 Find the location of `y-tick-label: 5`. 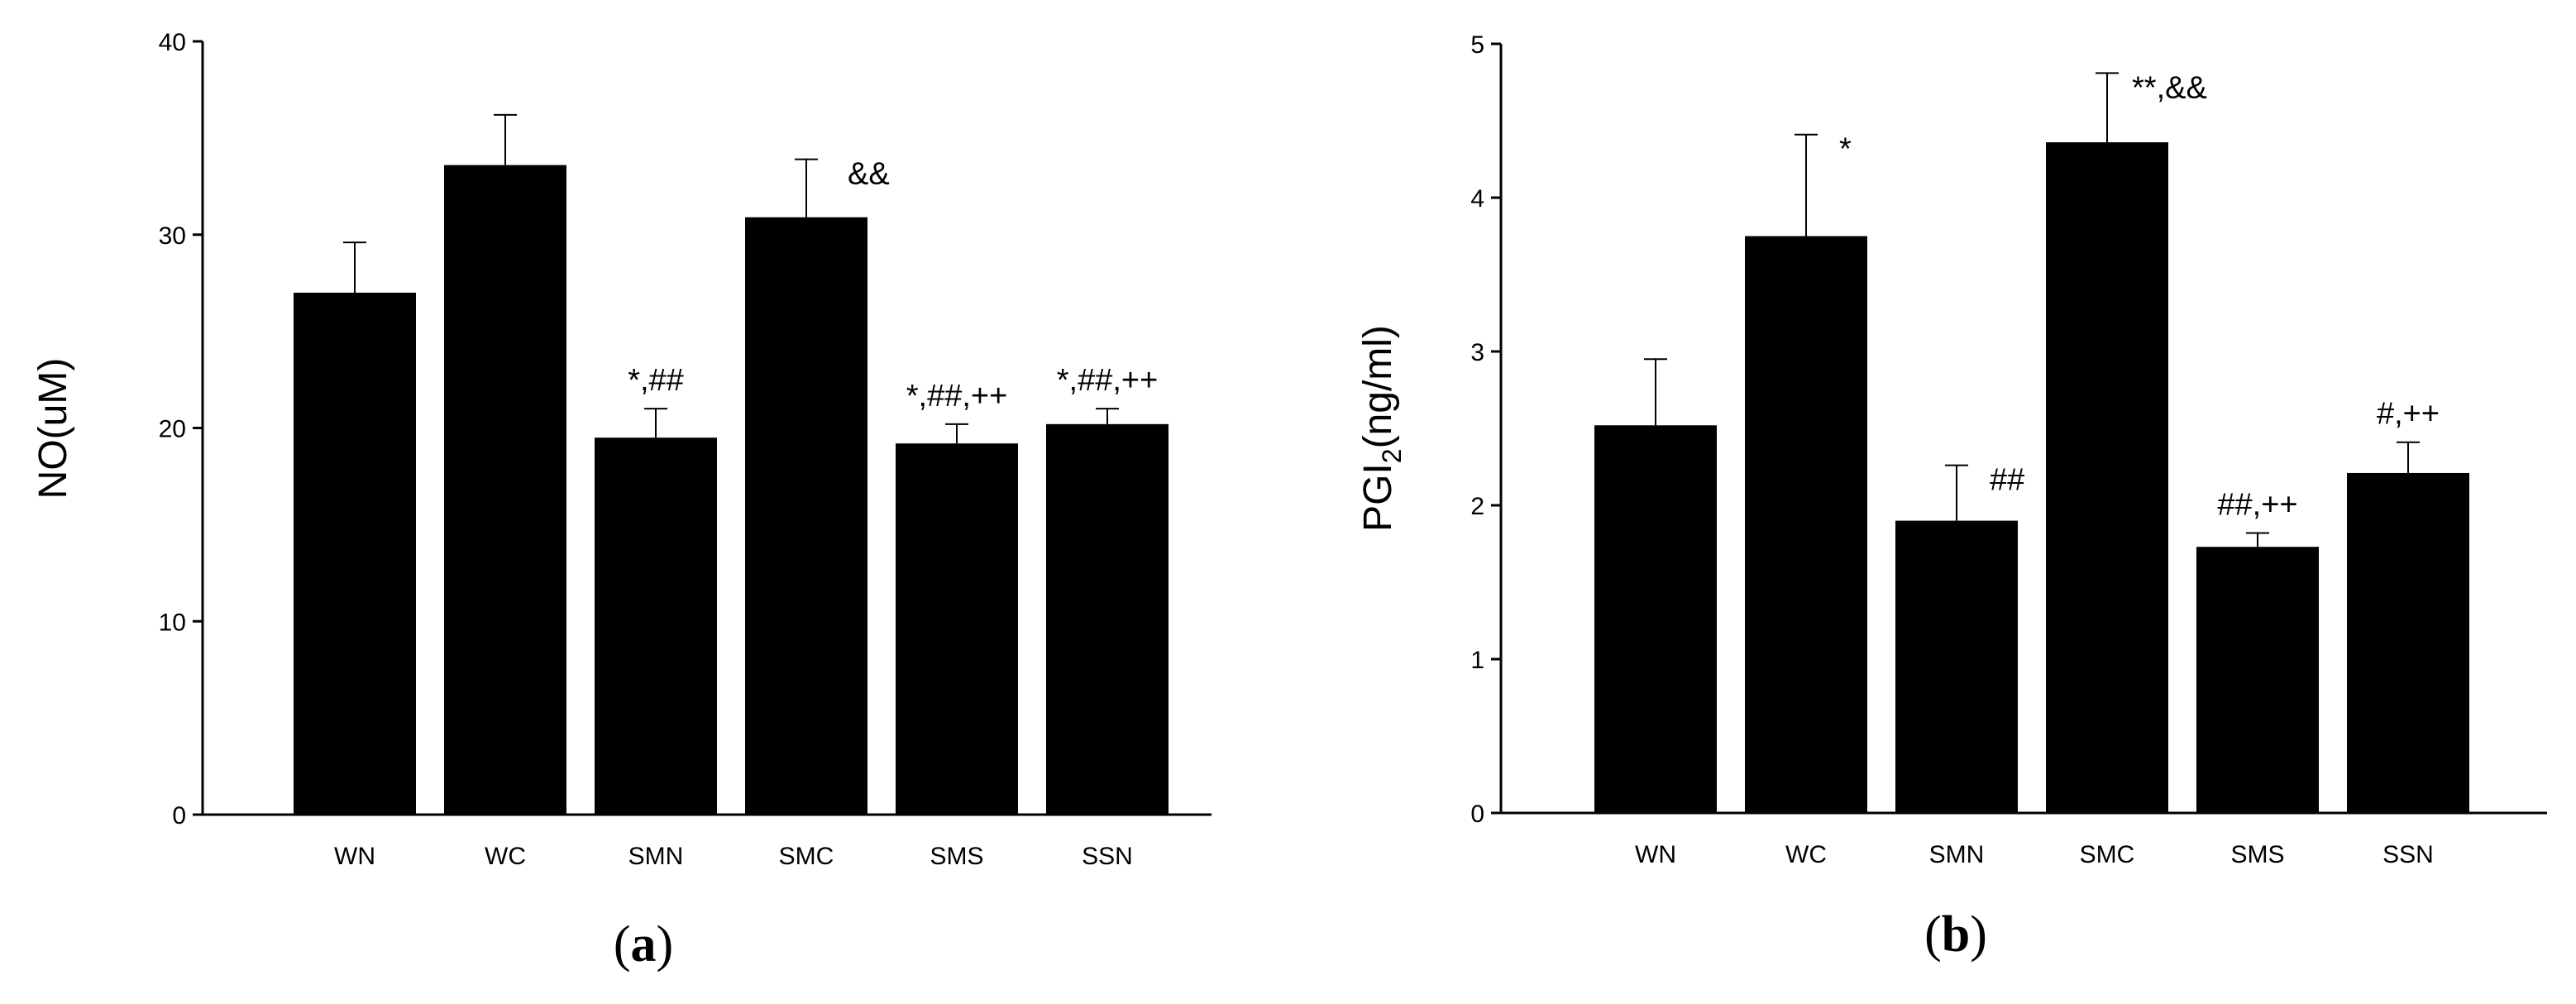

y-tick-label: 5 is located at coordinates (1477, 45).